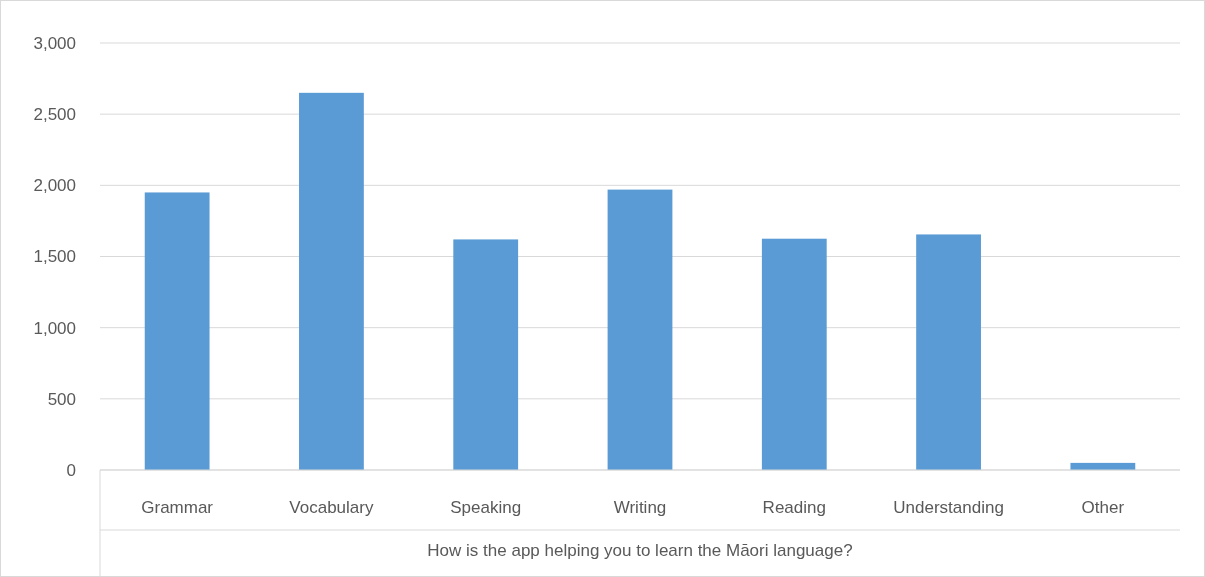 This screenshot has height=577, width=1205. I want to click on x-tick-label: Writing, so click(640, 507).